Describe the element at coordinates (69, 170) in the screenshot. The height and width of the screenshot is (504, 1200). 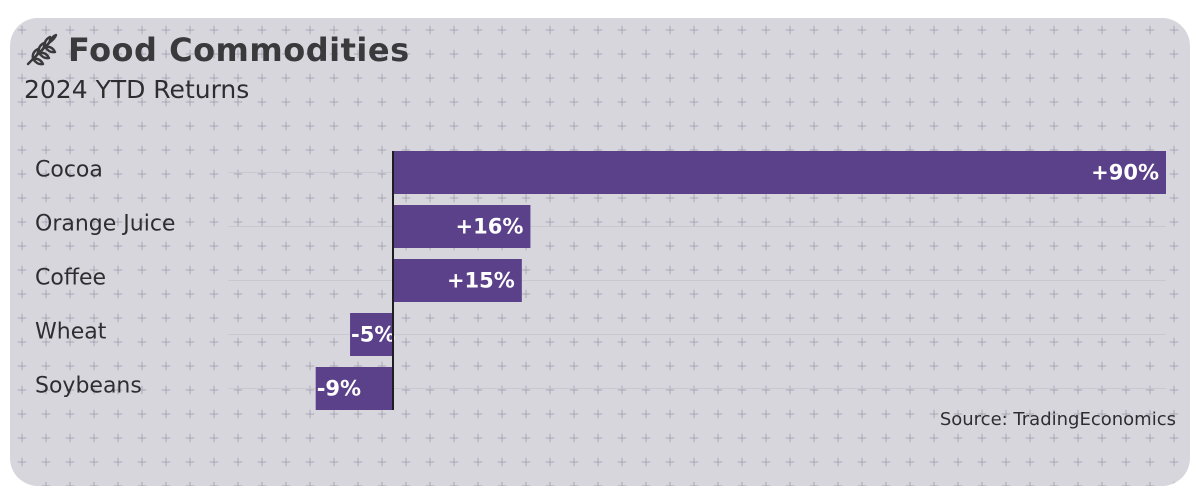
I see `category-label: Cocoa` at that location.